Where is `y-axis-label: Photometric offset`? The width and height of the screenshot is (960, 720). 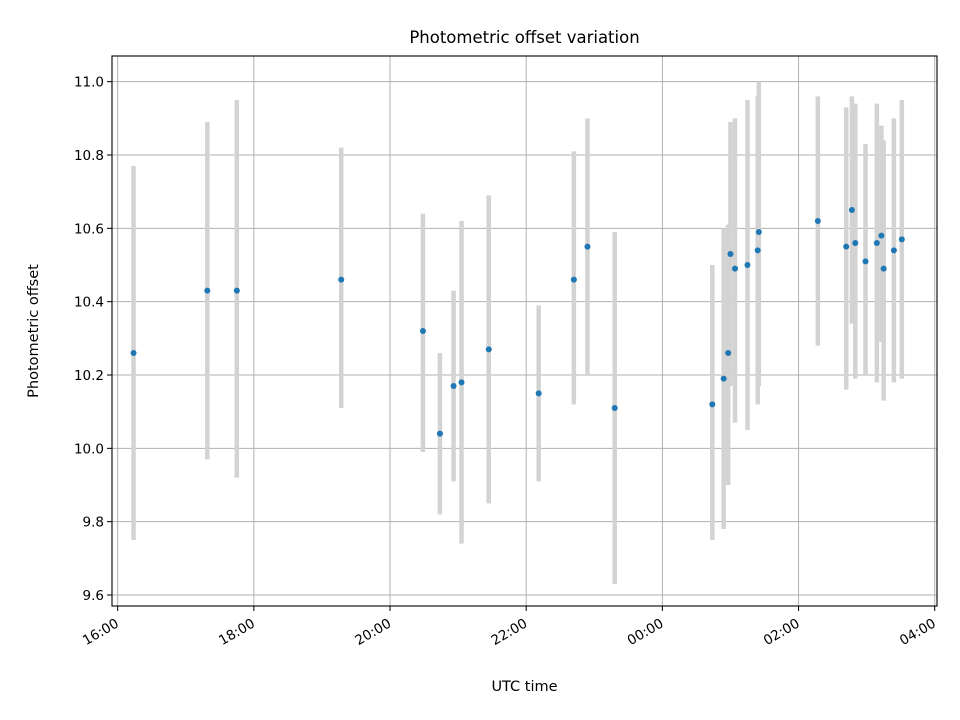 y-axis-label: Photometric offset is located at coordinates (34, 331).